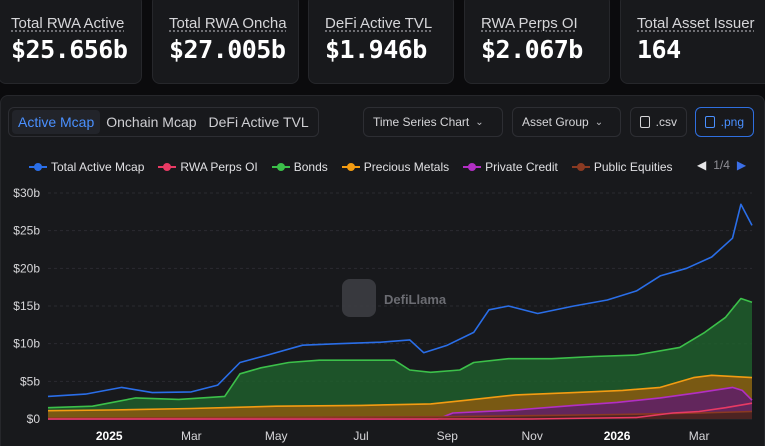 Image resolution: width=765 pixels, height=446 pixels. I want to click on pager-text: 1/4, so click(721, 165).